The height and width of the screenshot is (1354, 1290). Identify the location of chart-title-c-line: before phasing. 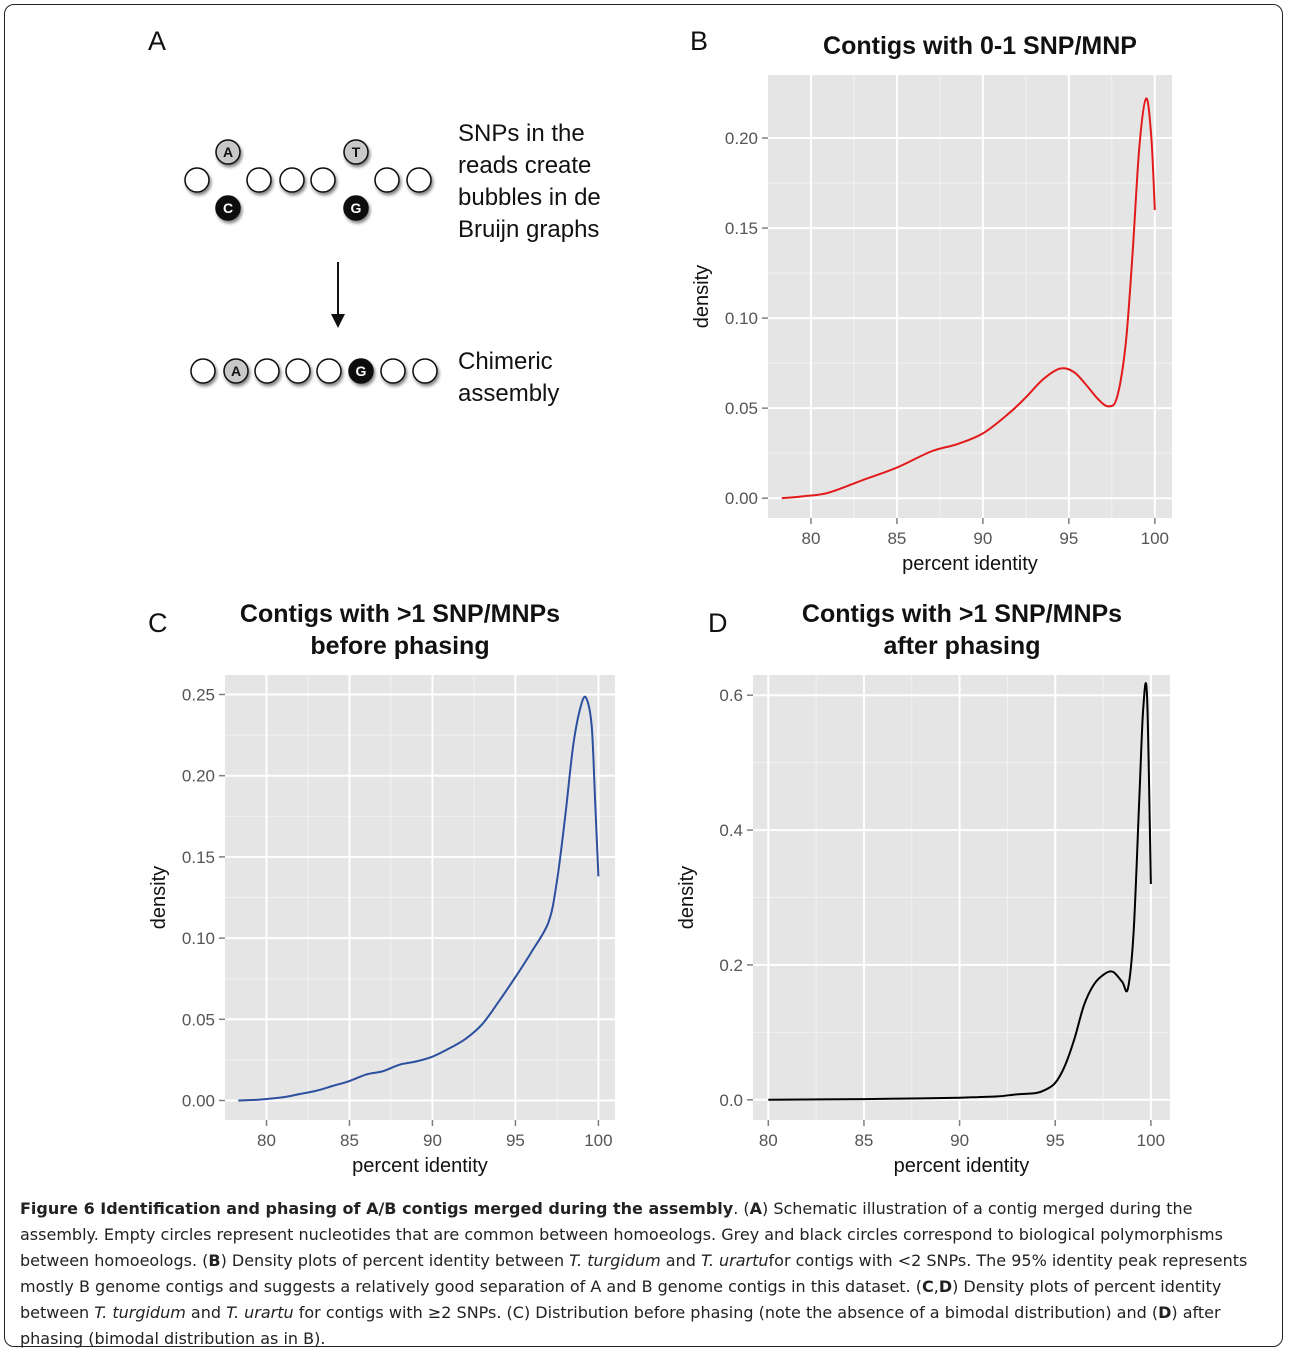
(400, 646).